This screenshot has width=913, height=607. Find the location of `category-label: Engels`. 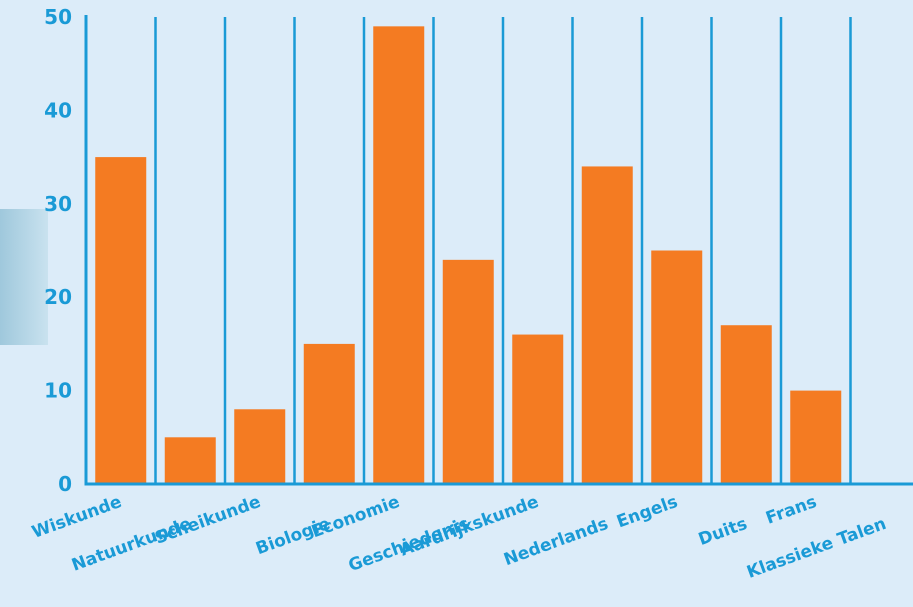

category-label: Engels is located at coordinates (647, 512).